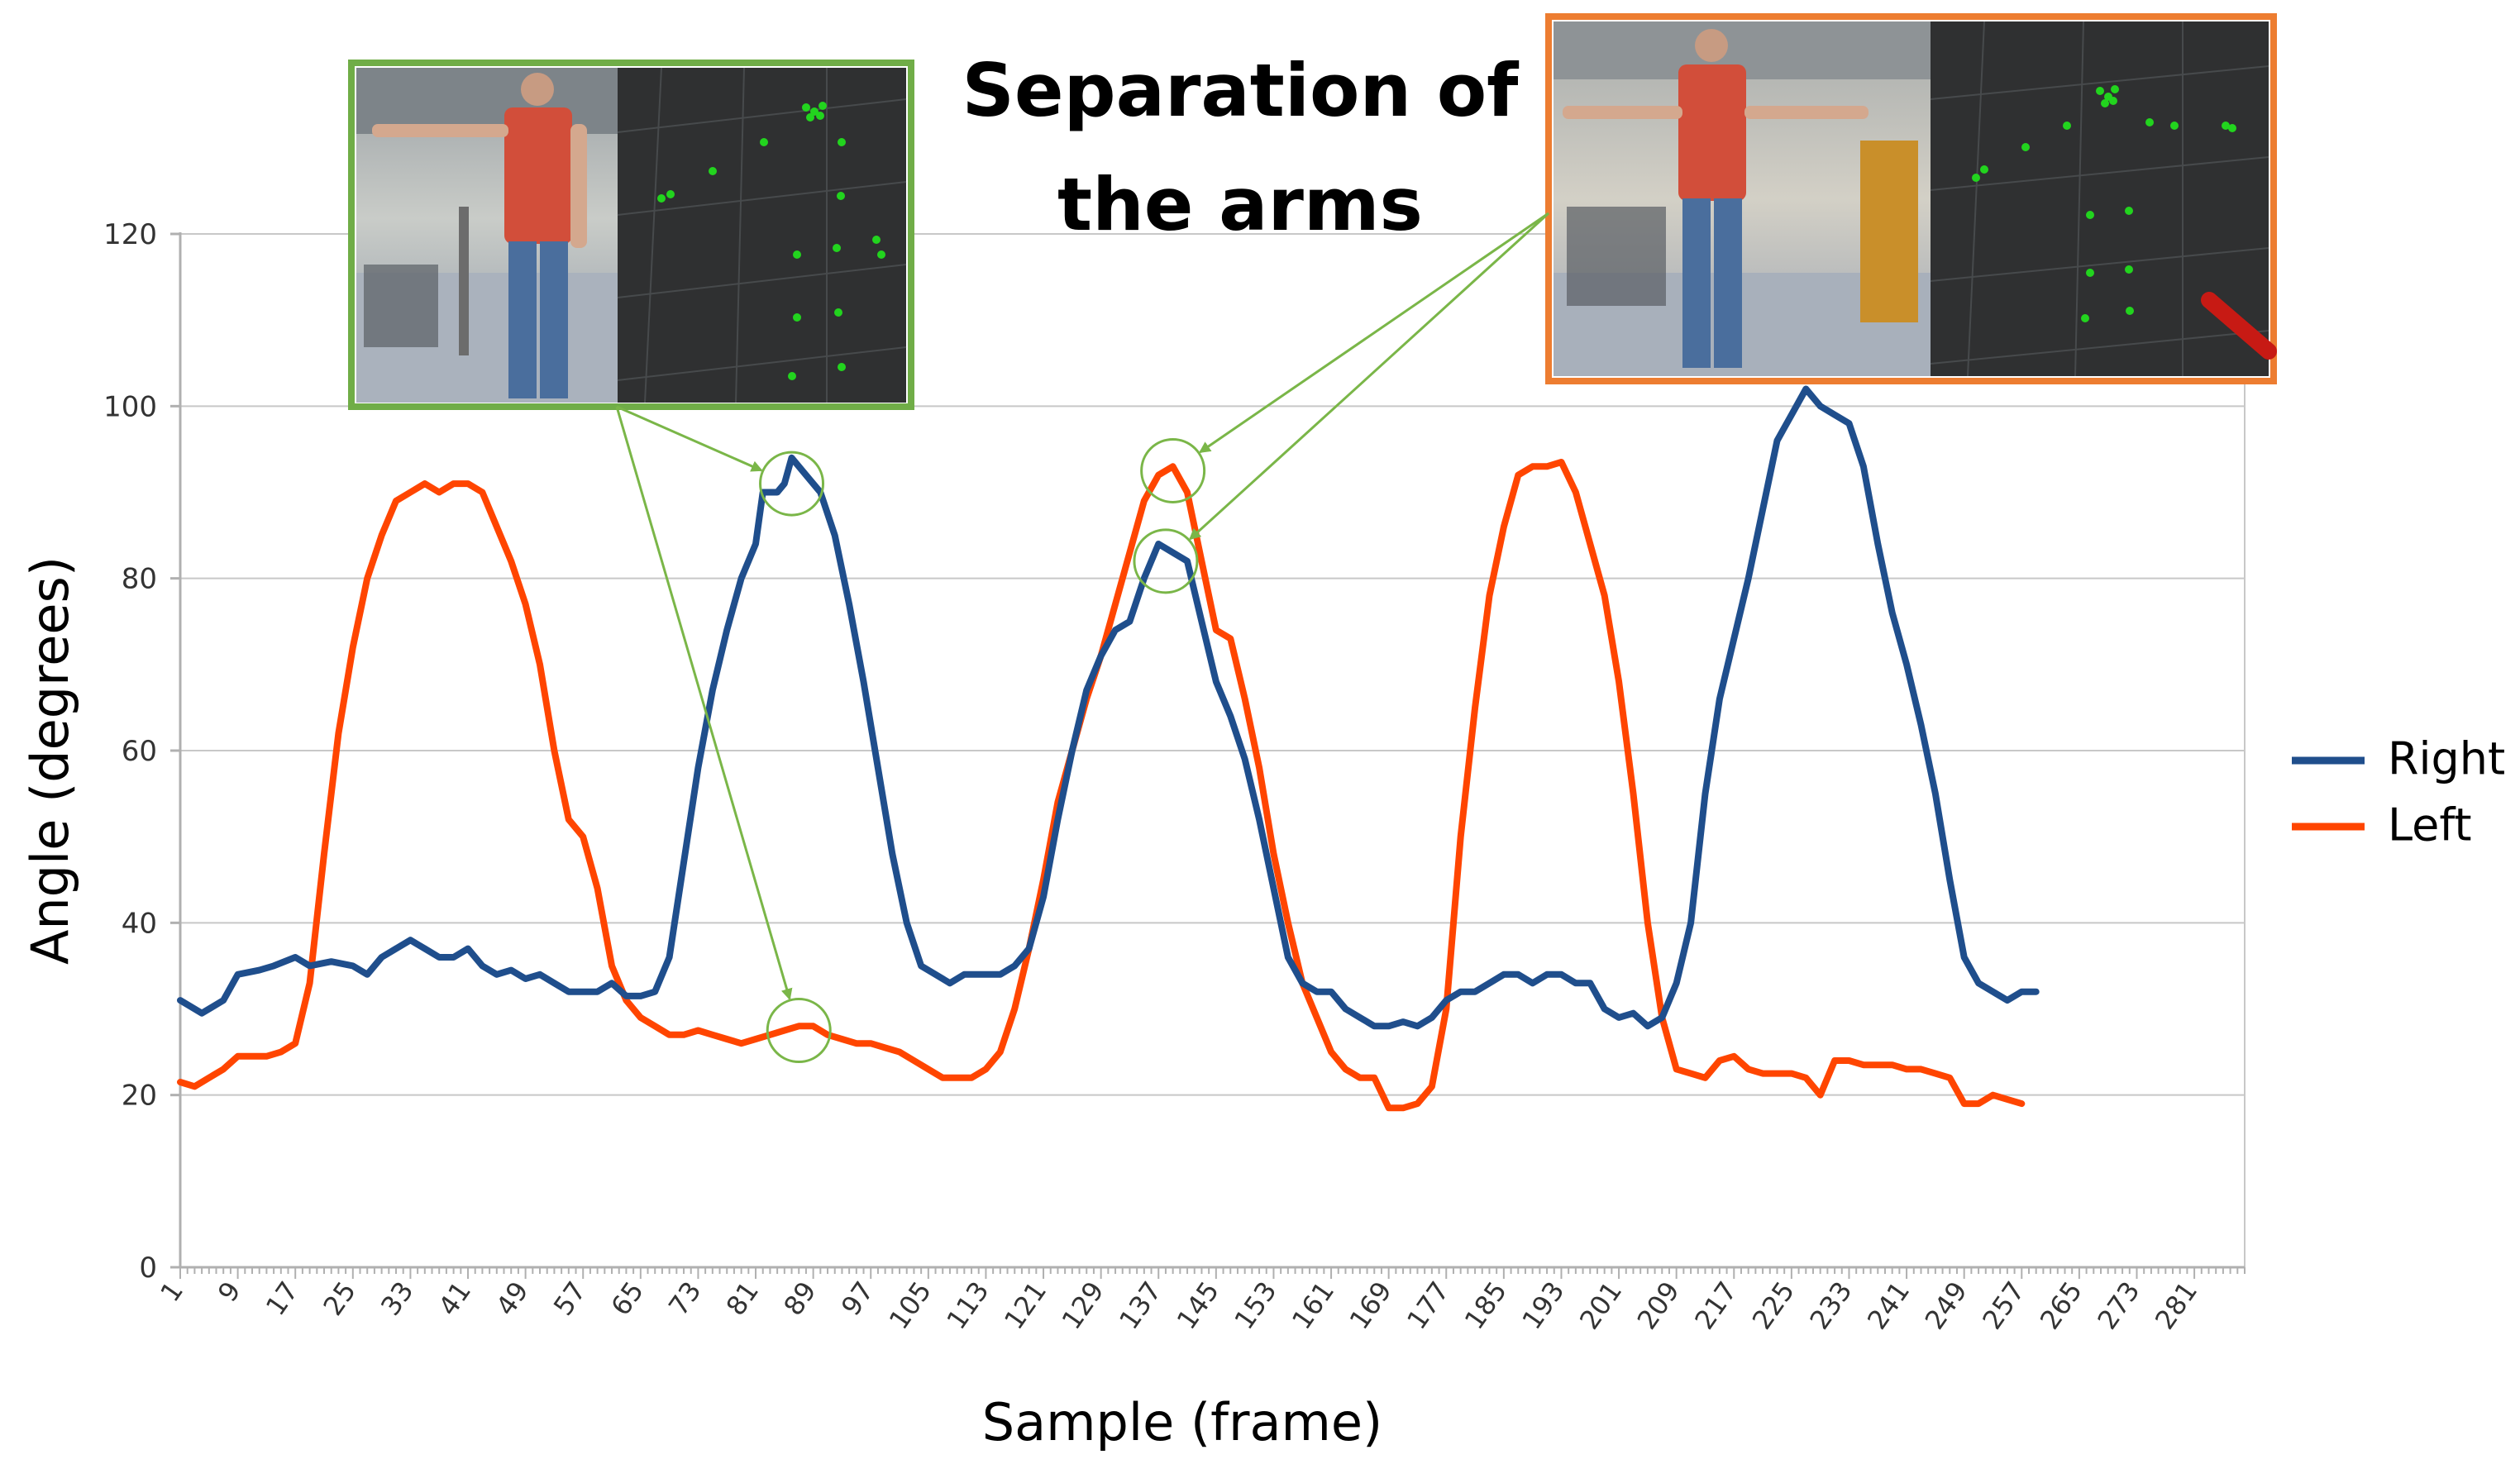 The image size is (2520, 1464). I want to click on x-tick-label: 105, so click(910, 1305).